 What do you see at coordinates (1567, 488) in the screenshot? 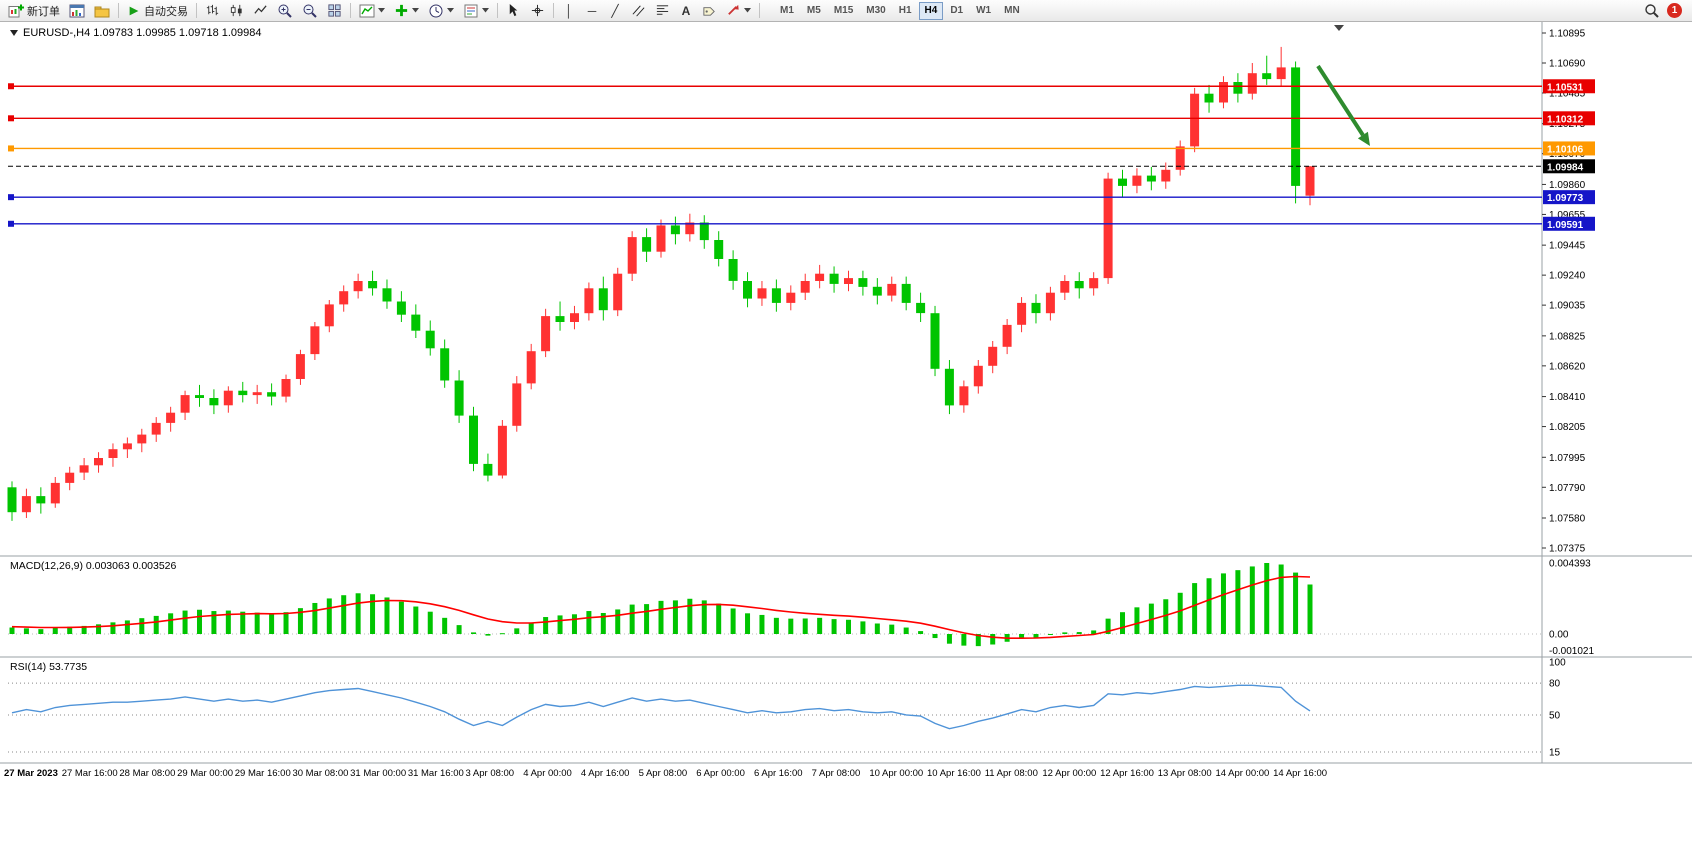
I see `svg-text: 1.07790` at bounding box center [1567, 488].